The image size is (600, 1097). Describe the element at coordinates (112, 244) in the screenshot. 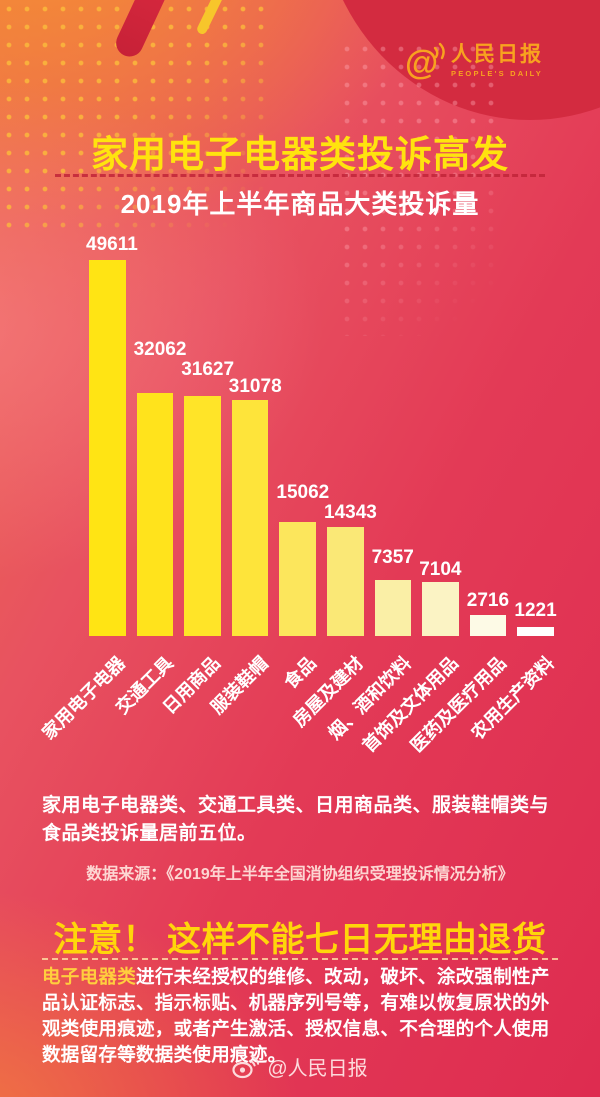

I see `bar-value-label: 49611` at that location.